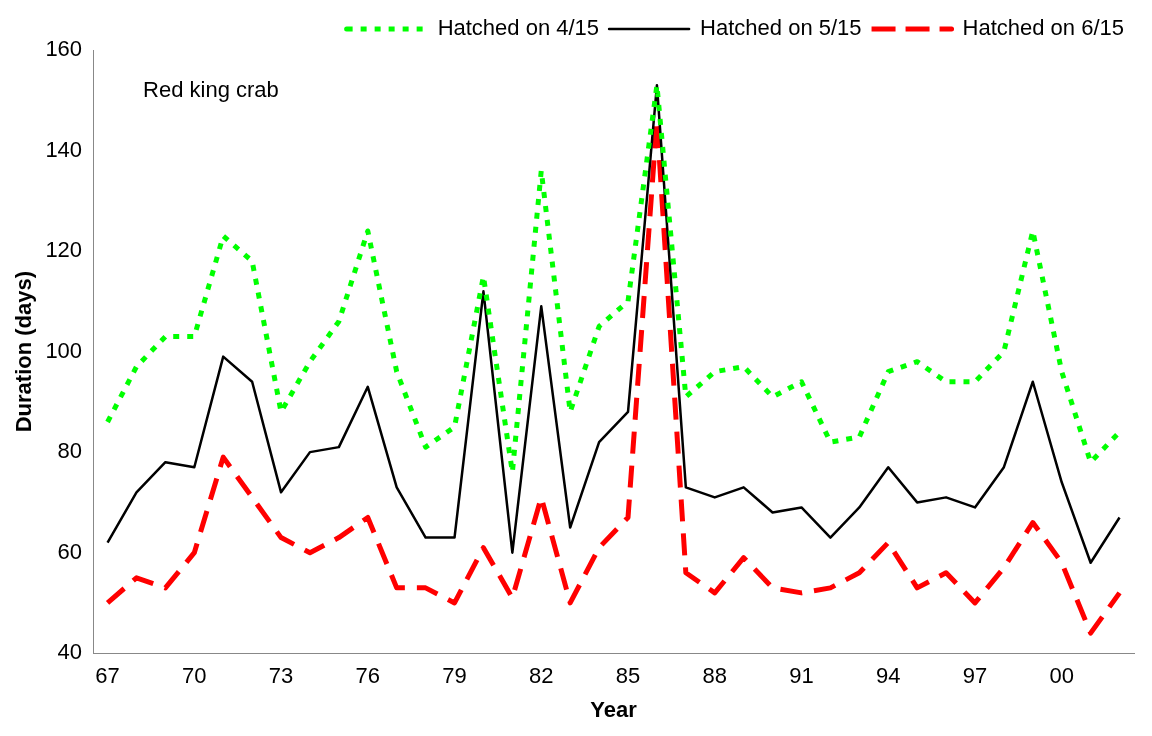 This screenshot has width=1152, height=736. What do you see at coordinates (70, 451) in the screenshot?
I see `y-tick-label: 80` at bounding box center [70, 451].